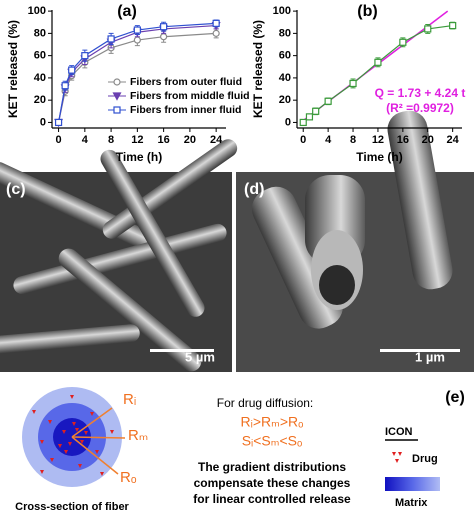  I want to click on fiber-cross-section, so click(74, 437).